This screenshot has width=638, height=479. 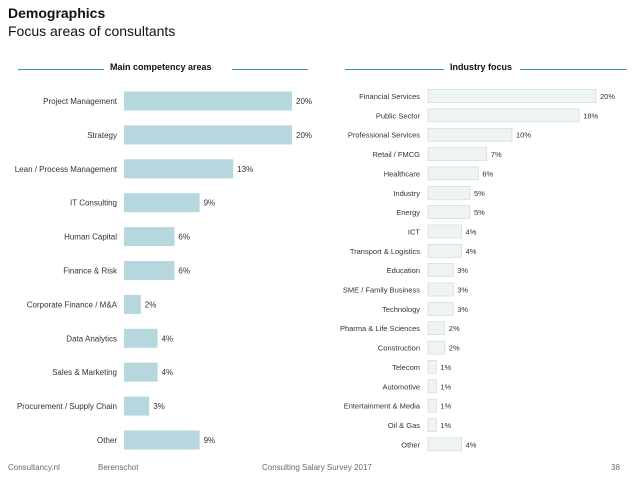 I want to click on industry-value-label: 10%, so click(x=523, y=135).